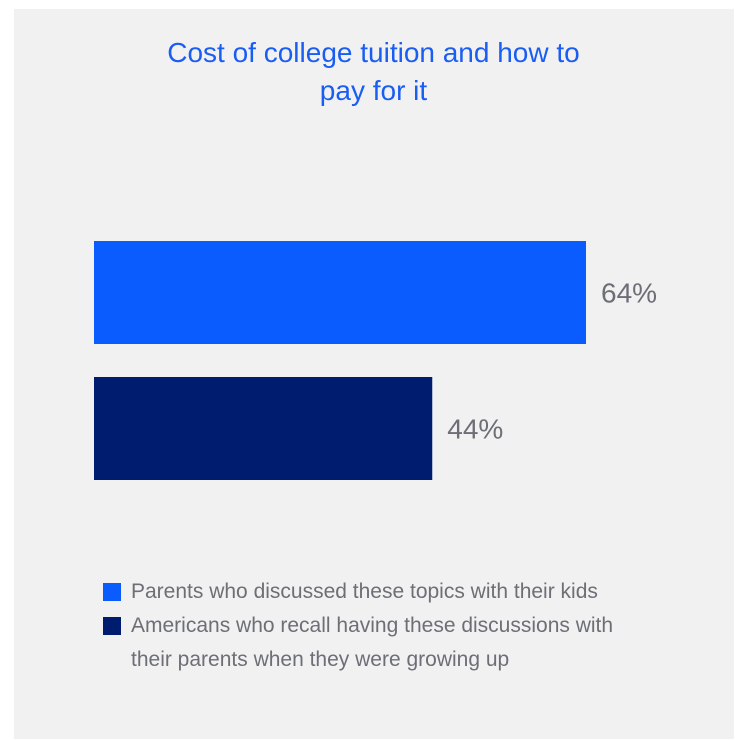 This screenshot has height=740, width=735. I want to click on chart-title-line-2: pay for it, so click(373, 90).